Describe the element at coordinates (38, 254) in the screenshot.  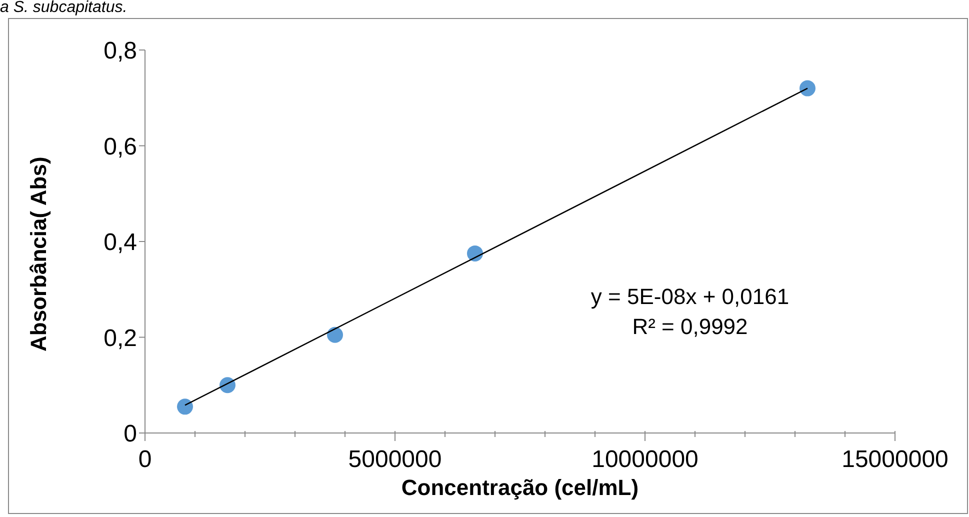
I see `y-axis-title: Absorbância( Abs)` at that location.